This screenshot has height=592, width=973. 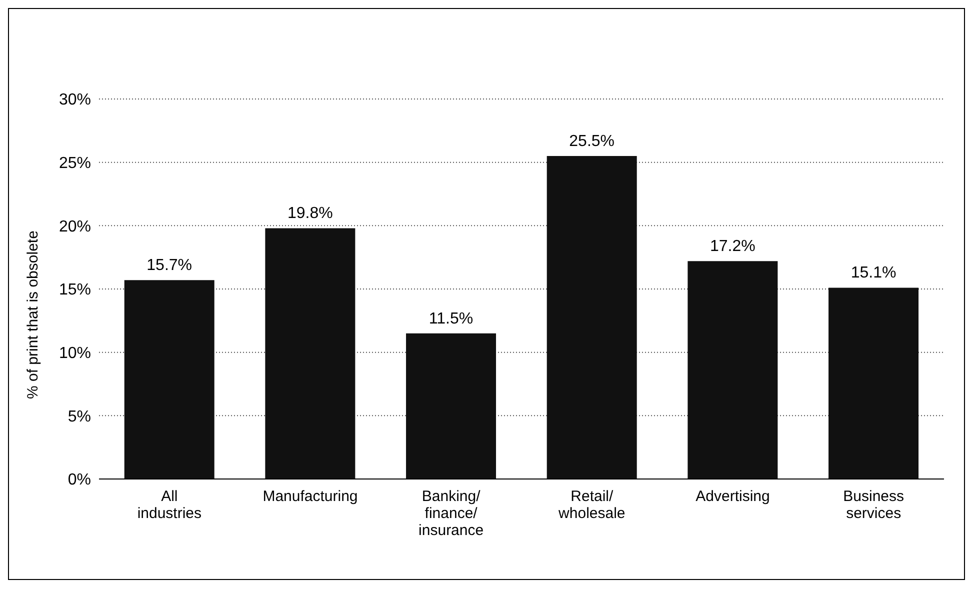 What do you see at coordinates (74, 227) in the screenshot?
I see `y-tick-label: 20%` at bounding box center [74, 227].